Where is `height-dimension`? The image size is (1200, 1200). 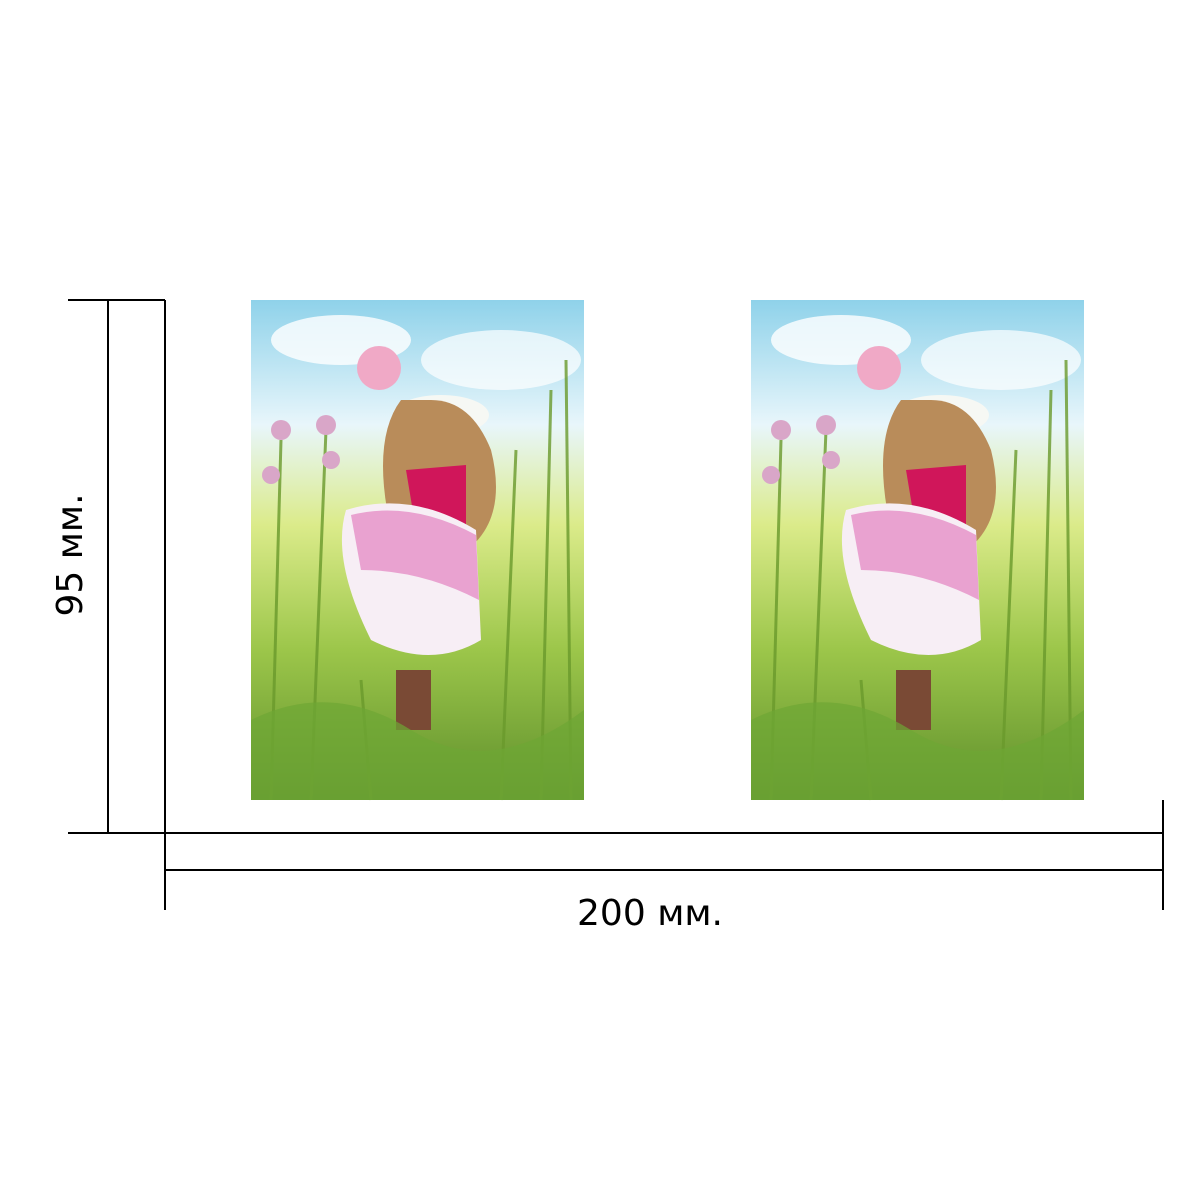 height-dimension is located at coordinates (117, 566).